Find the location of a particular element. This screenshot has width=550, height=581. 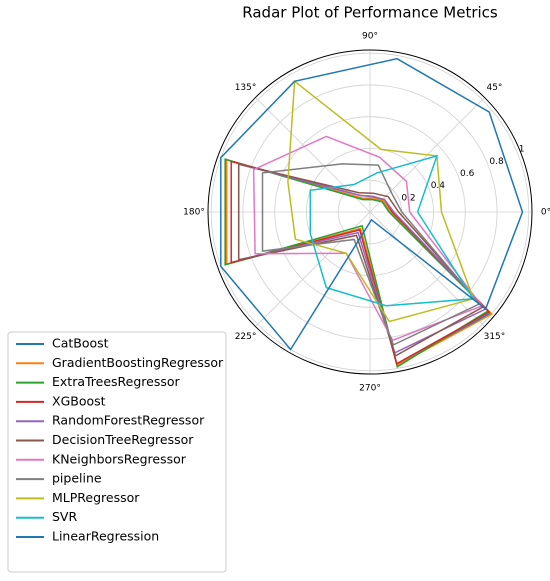

r-tick-label: 1 is located at coordinates (522, 150).